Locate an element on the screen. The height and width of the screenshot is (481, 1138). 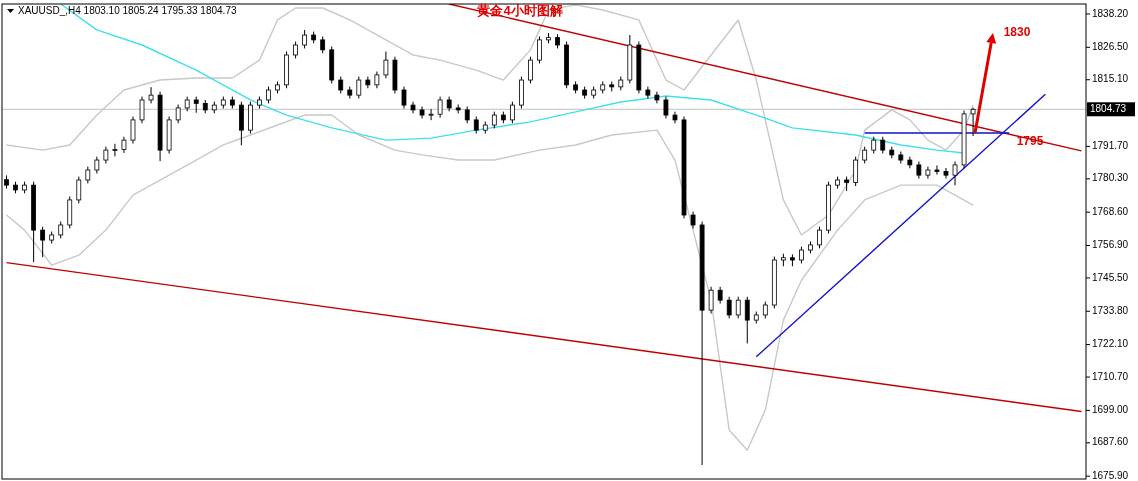
y-tick-label: 1733.80 is located at coordinates (1110, 310).